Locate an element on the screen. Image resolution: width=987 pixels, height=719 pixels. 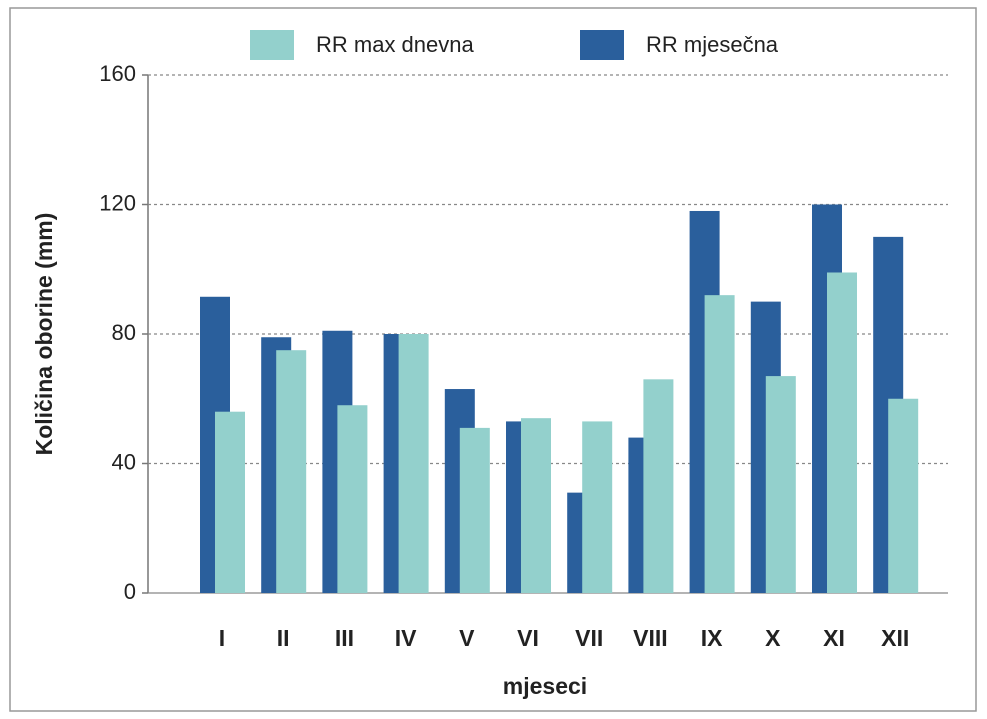
y-tick-label: 0 is located at coordinates (130, 591).